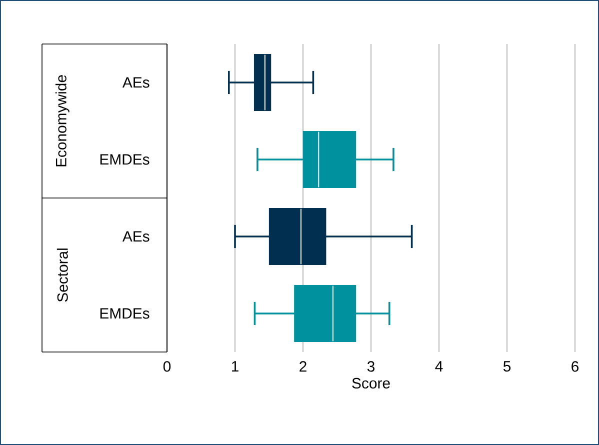 The width and height of the screenshot is (599, 445). I want to click on x-tick-label: 2, so click(303, 366).